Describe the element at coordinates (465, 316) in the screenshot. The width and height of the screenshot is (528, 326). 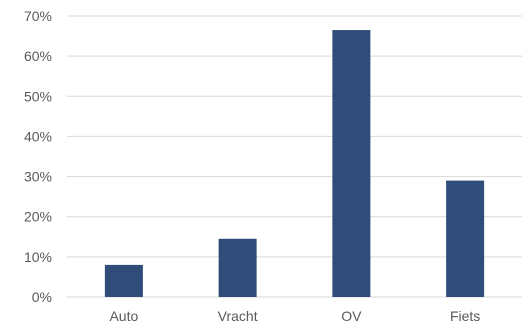
I see `category-label-fiets: Fiets` at that location.